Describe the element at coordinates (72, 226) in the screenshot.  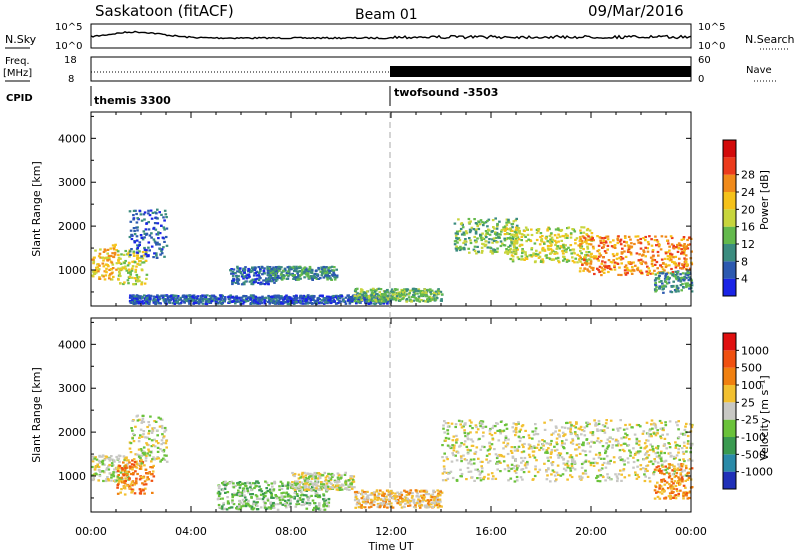
I see `y-tick-label: 2000` at that location.